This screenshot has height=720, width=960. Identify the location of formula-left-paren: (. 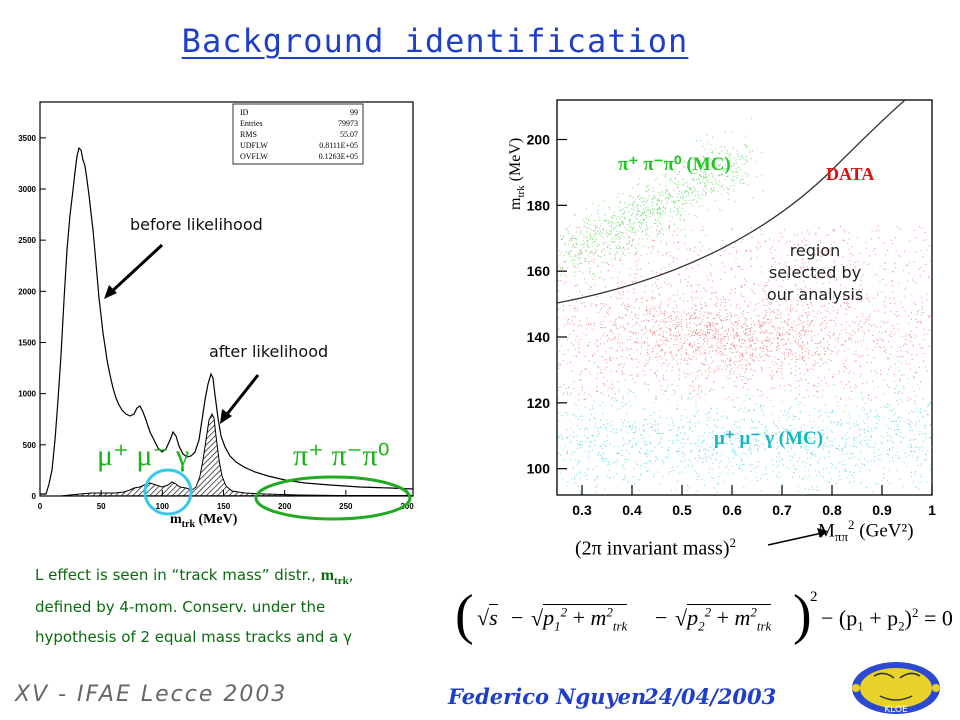
(464, 615).